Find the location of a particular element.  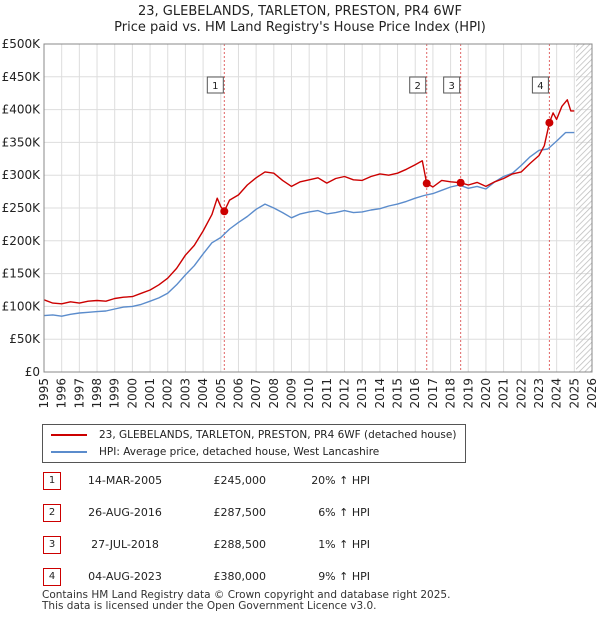

x-tick-label: 2014 is located at coordinates (380, 393).